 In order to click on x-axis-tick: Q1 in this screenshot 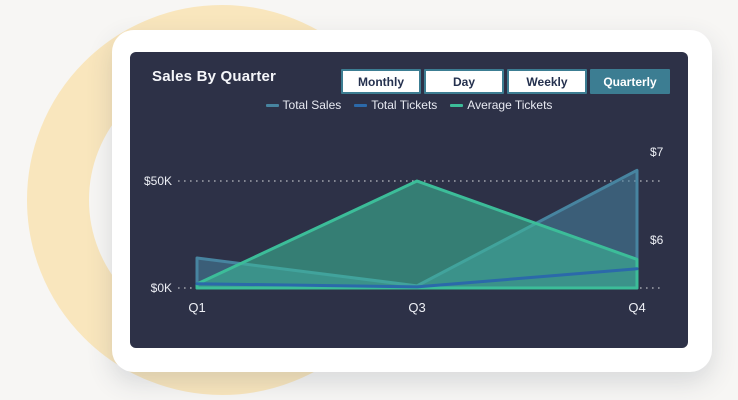, I will do `click(196, 307)`.